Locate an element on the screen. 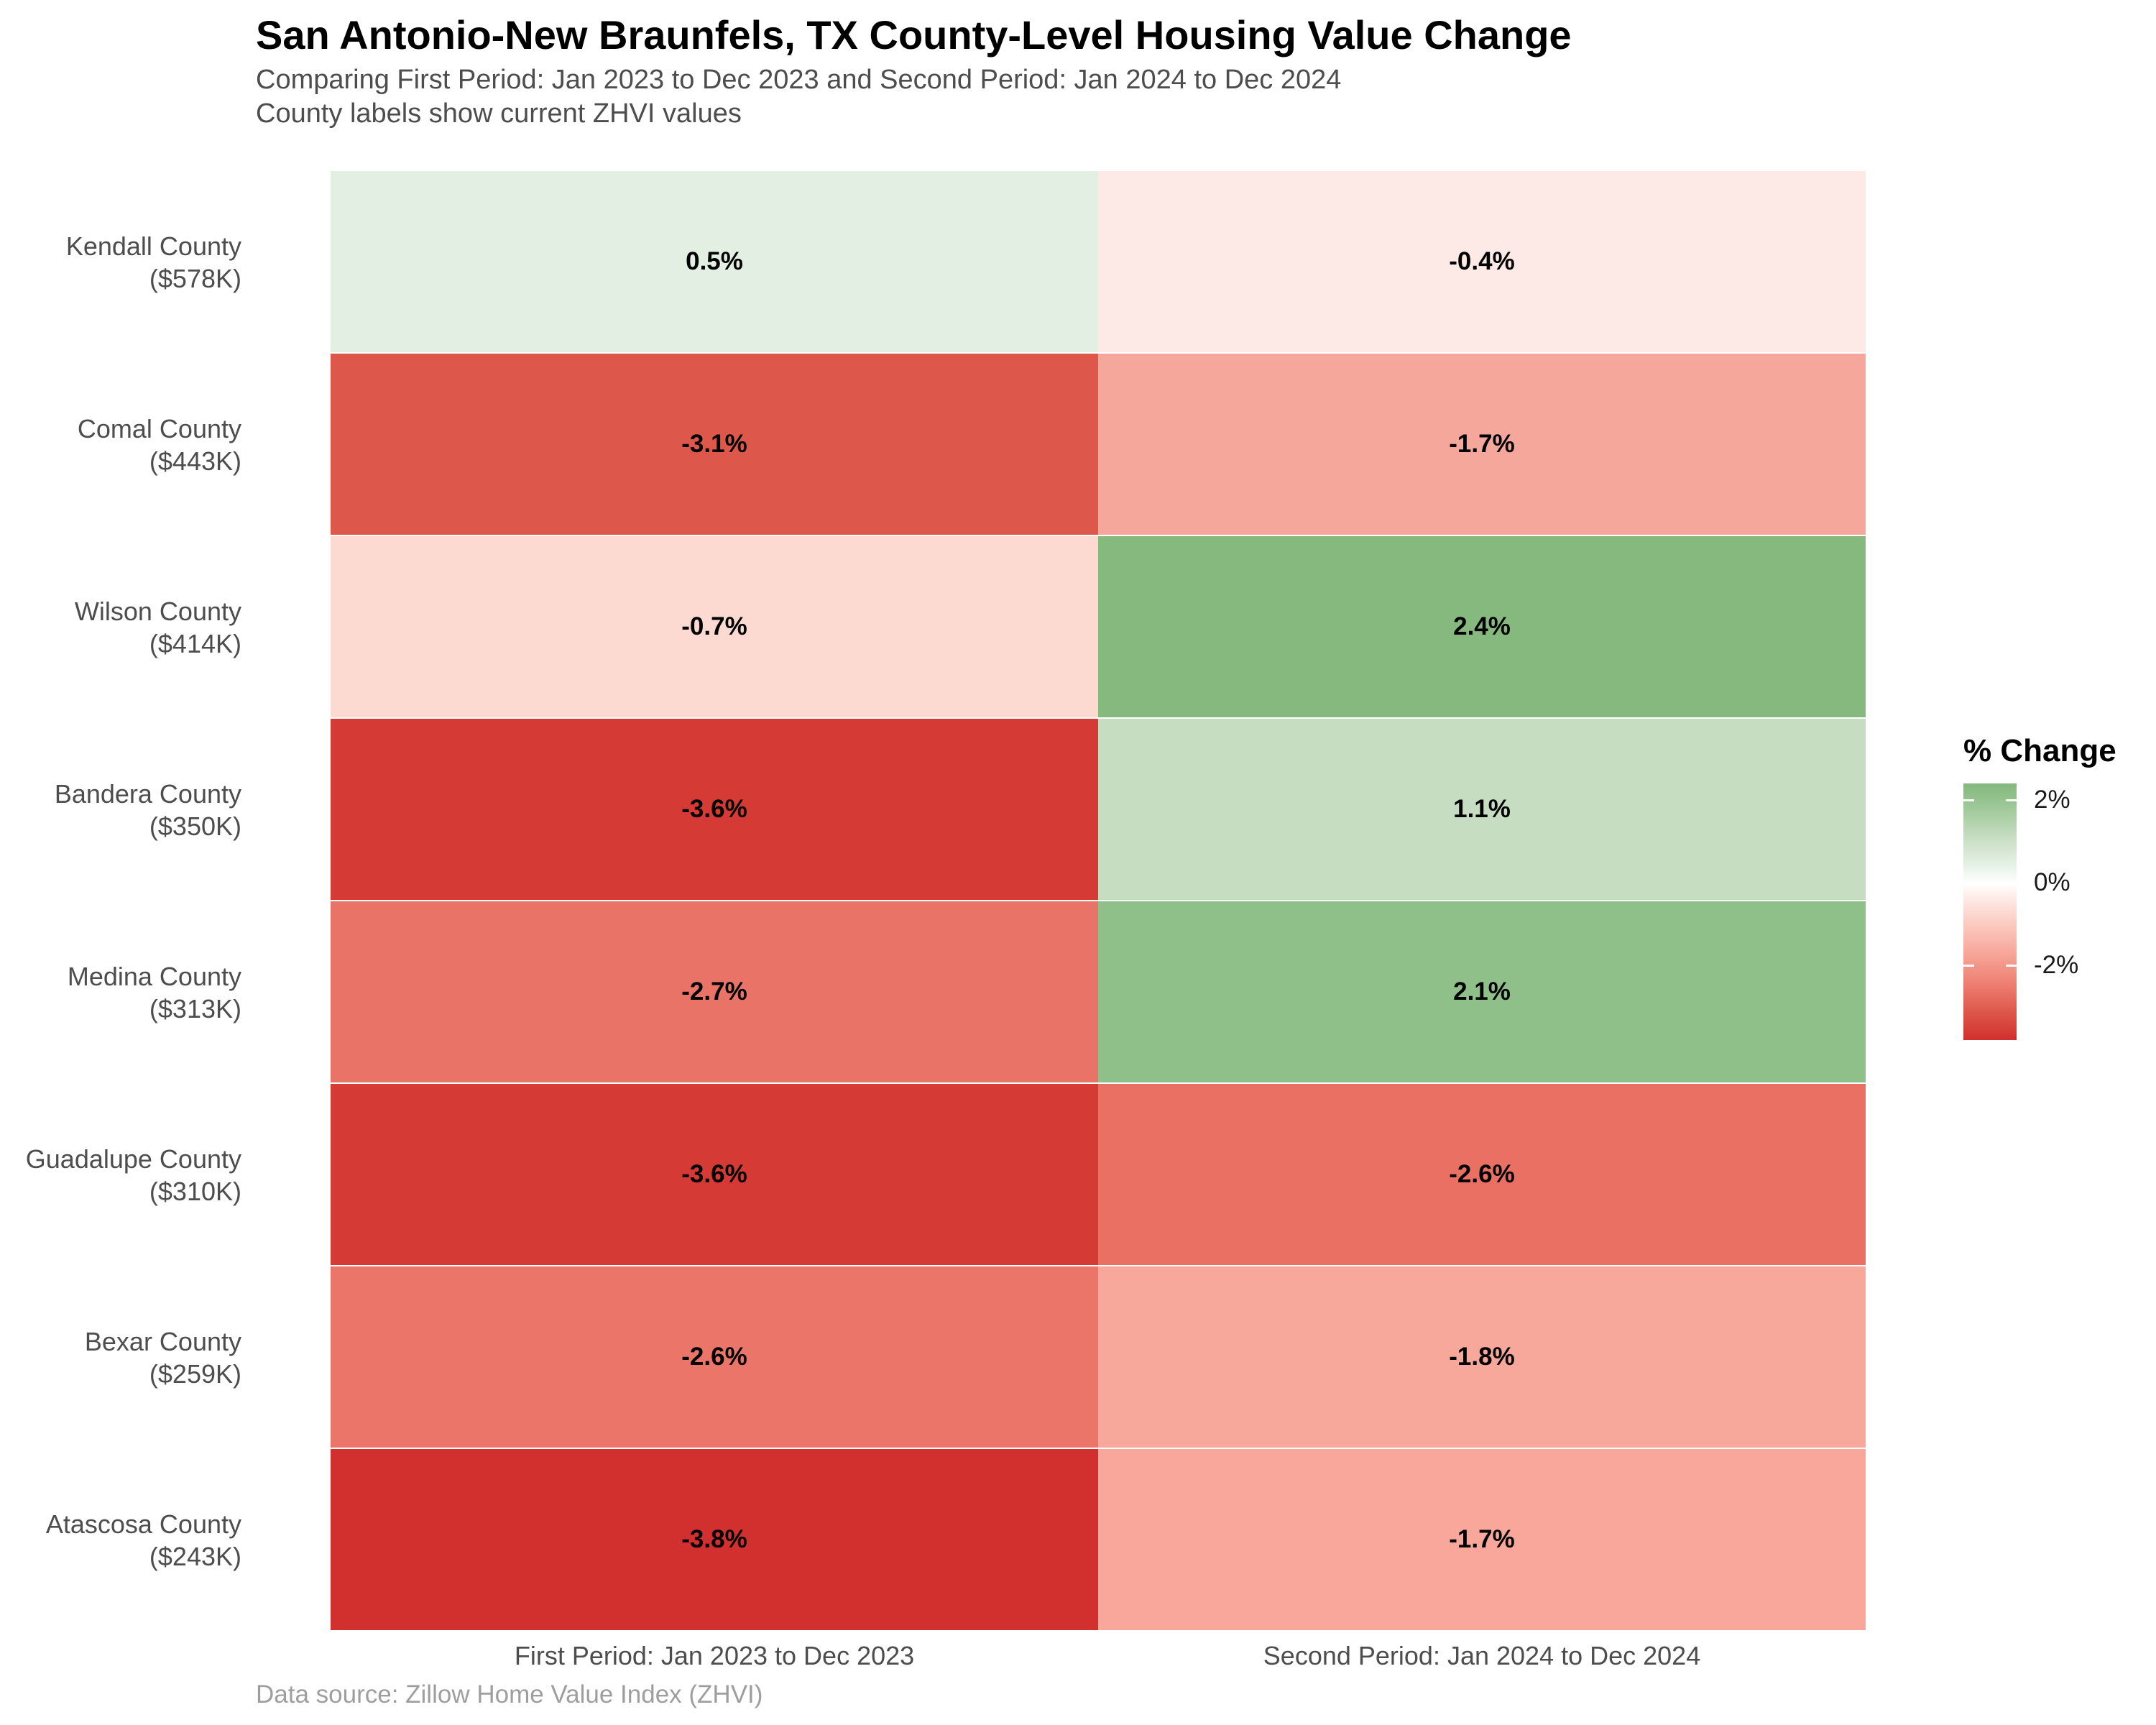 The width and height of the screenshot is (2156, 1725). cell-value-label: -3.1% is located at coordinates (714, 444).